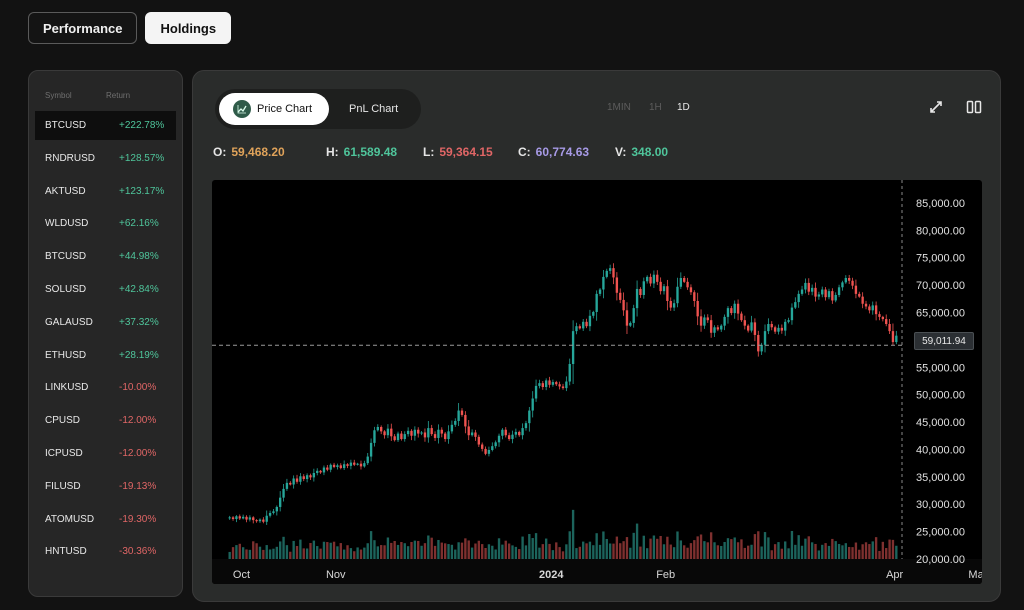 This screenshot has width=1024, height=610. I want to click on holding-return: +222.78%, so click(142, 125).